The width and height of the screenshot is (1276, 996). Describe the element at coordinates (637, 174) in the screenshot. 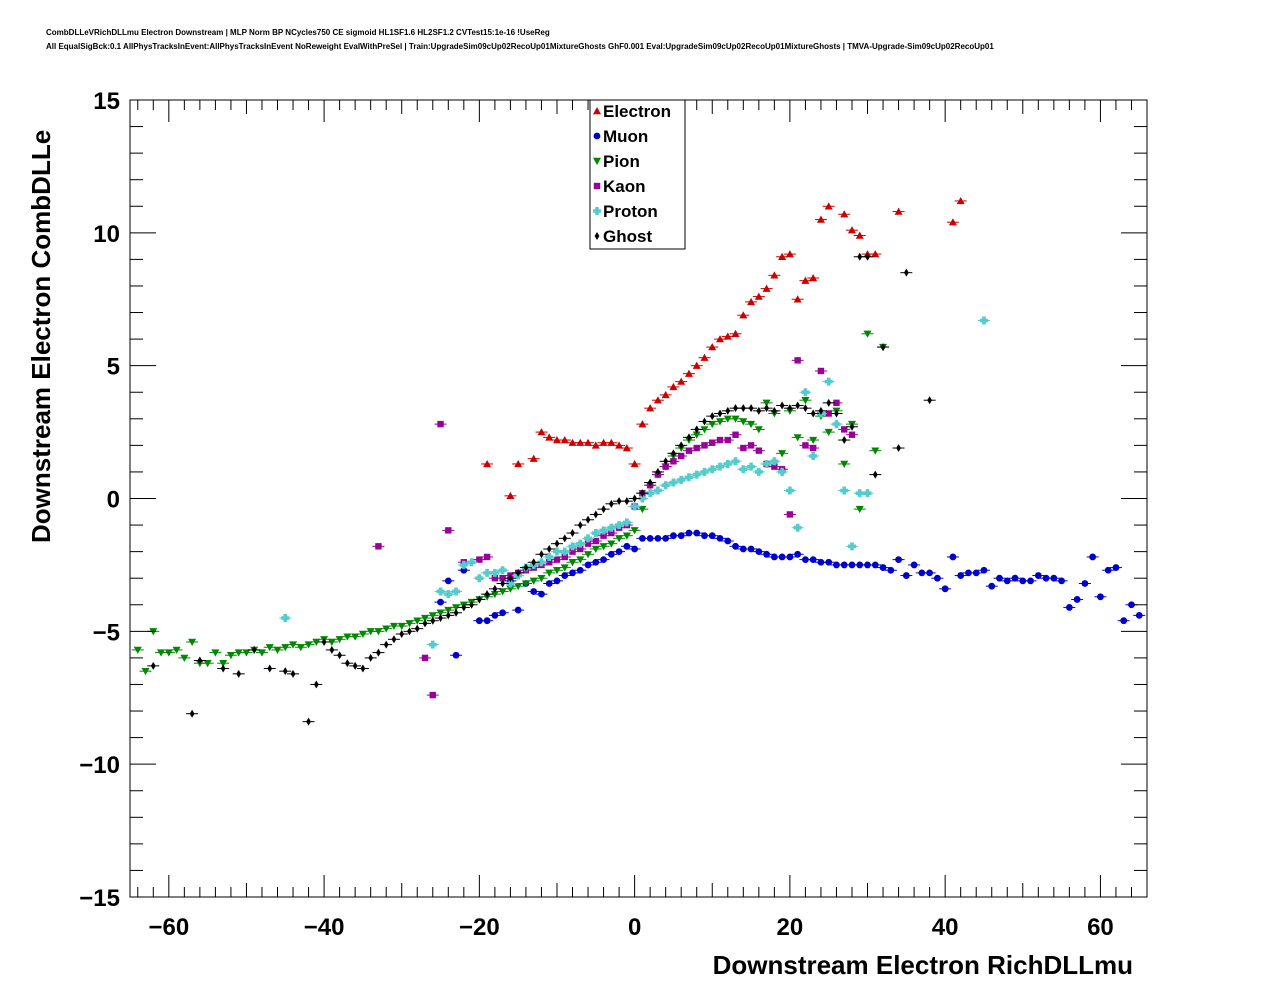

I see `legend-box` at that location.